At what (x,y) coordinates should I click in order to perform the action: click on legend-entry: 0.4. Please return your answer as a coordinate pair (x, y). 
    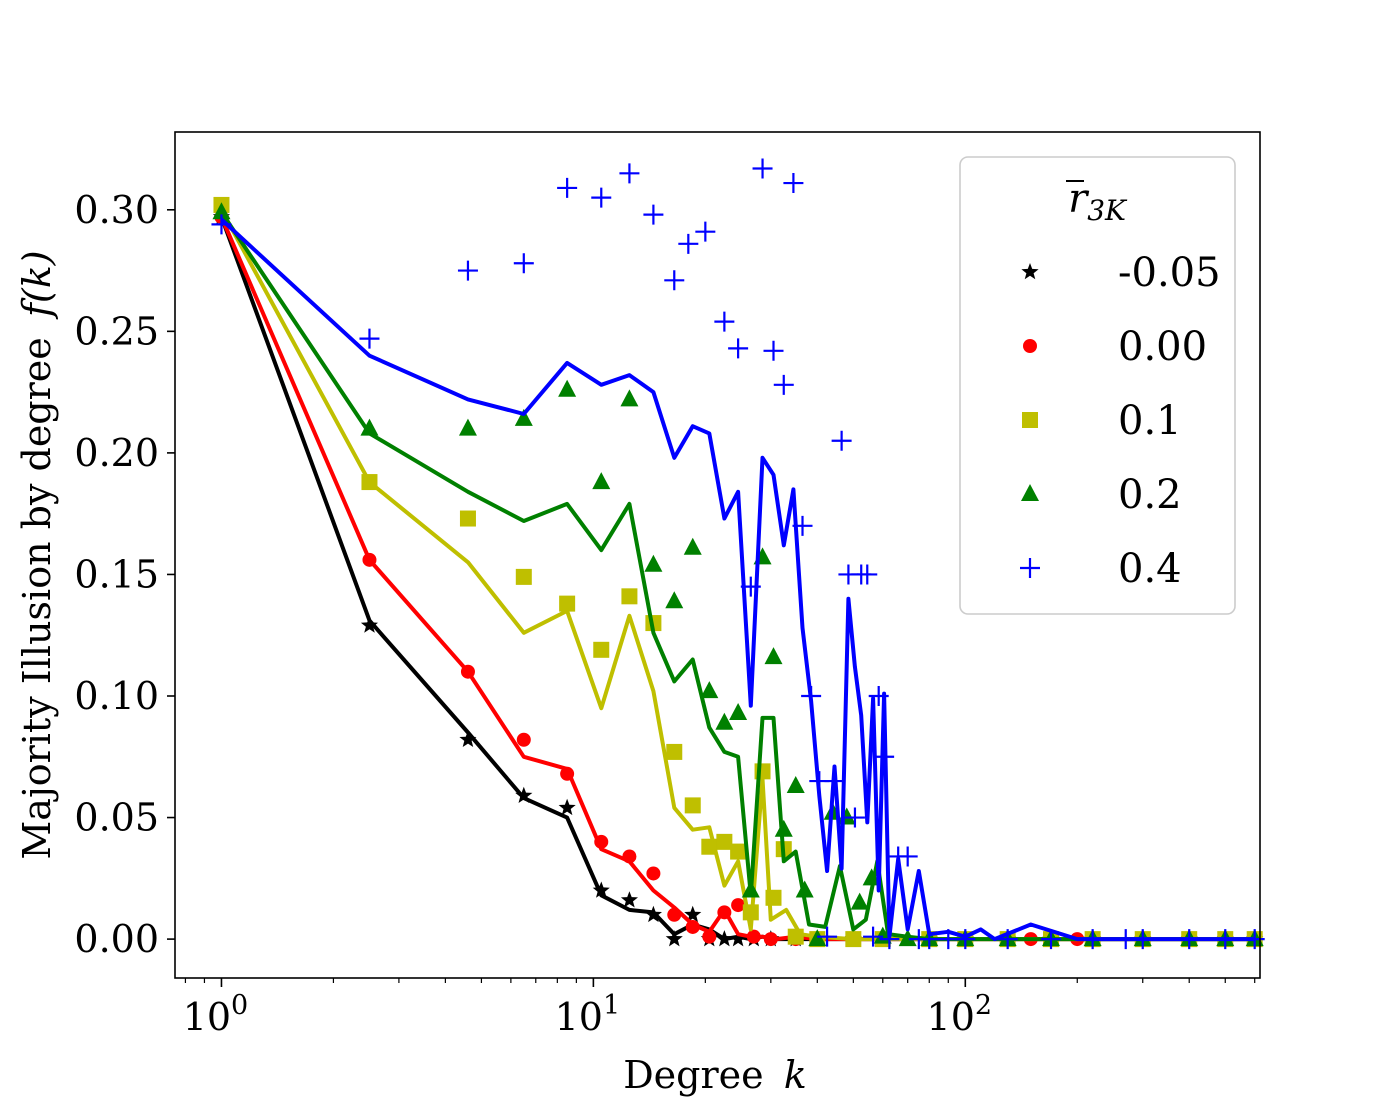
    Looking at the image, I should click on (1101, 569).